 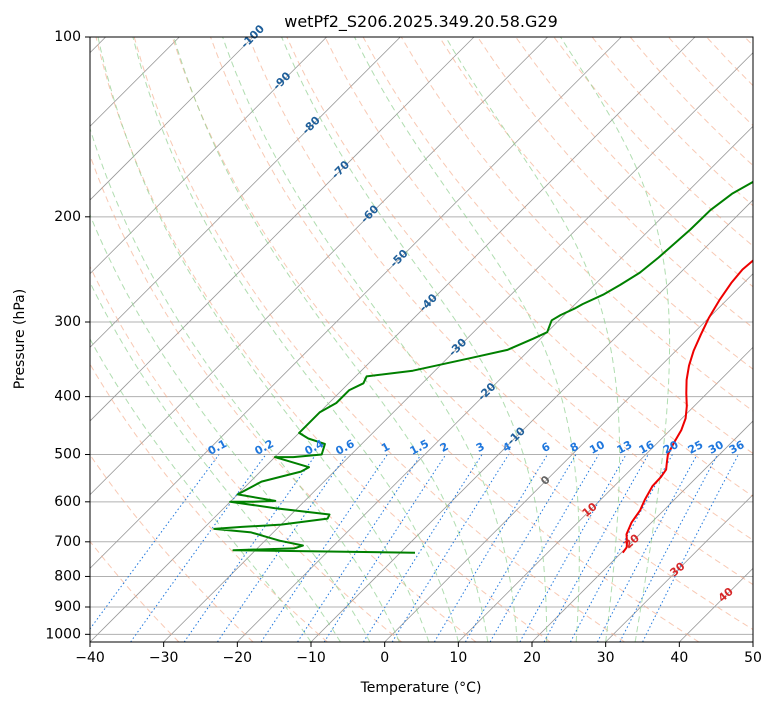 I want to click on x-tick-label: 50, so click(x=753, y=658).